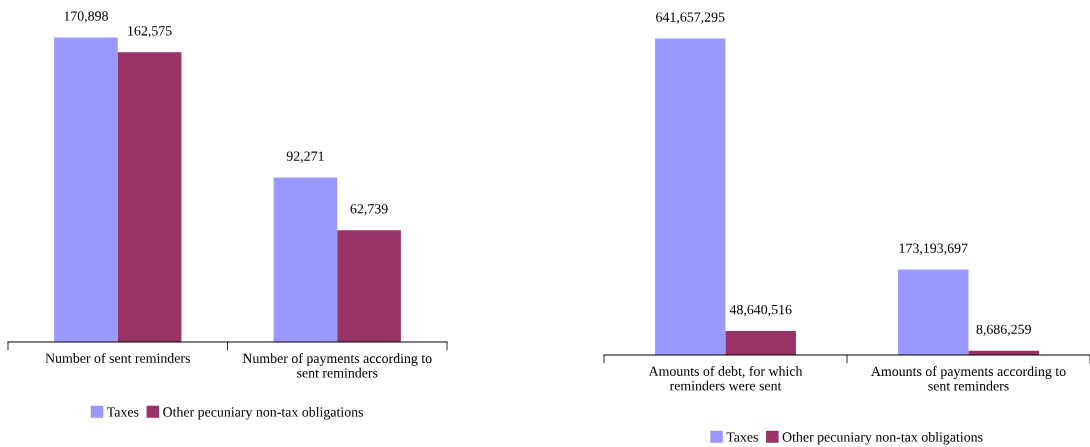 This screenshot has width=1090, height=447. I want to click on x-tick-label: Number of sent reminders, so click(117, 357).